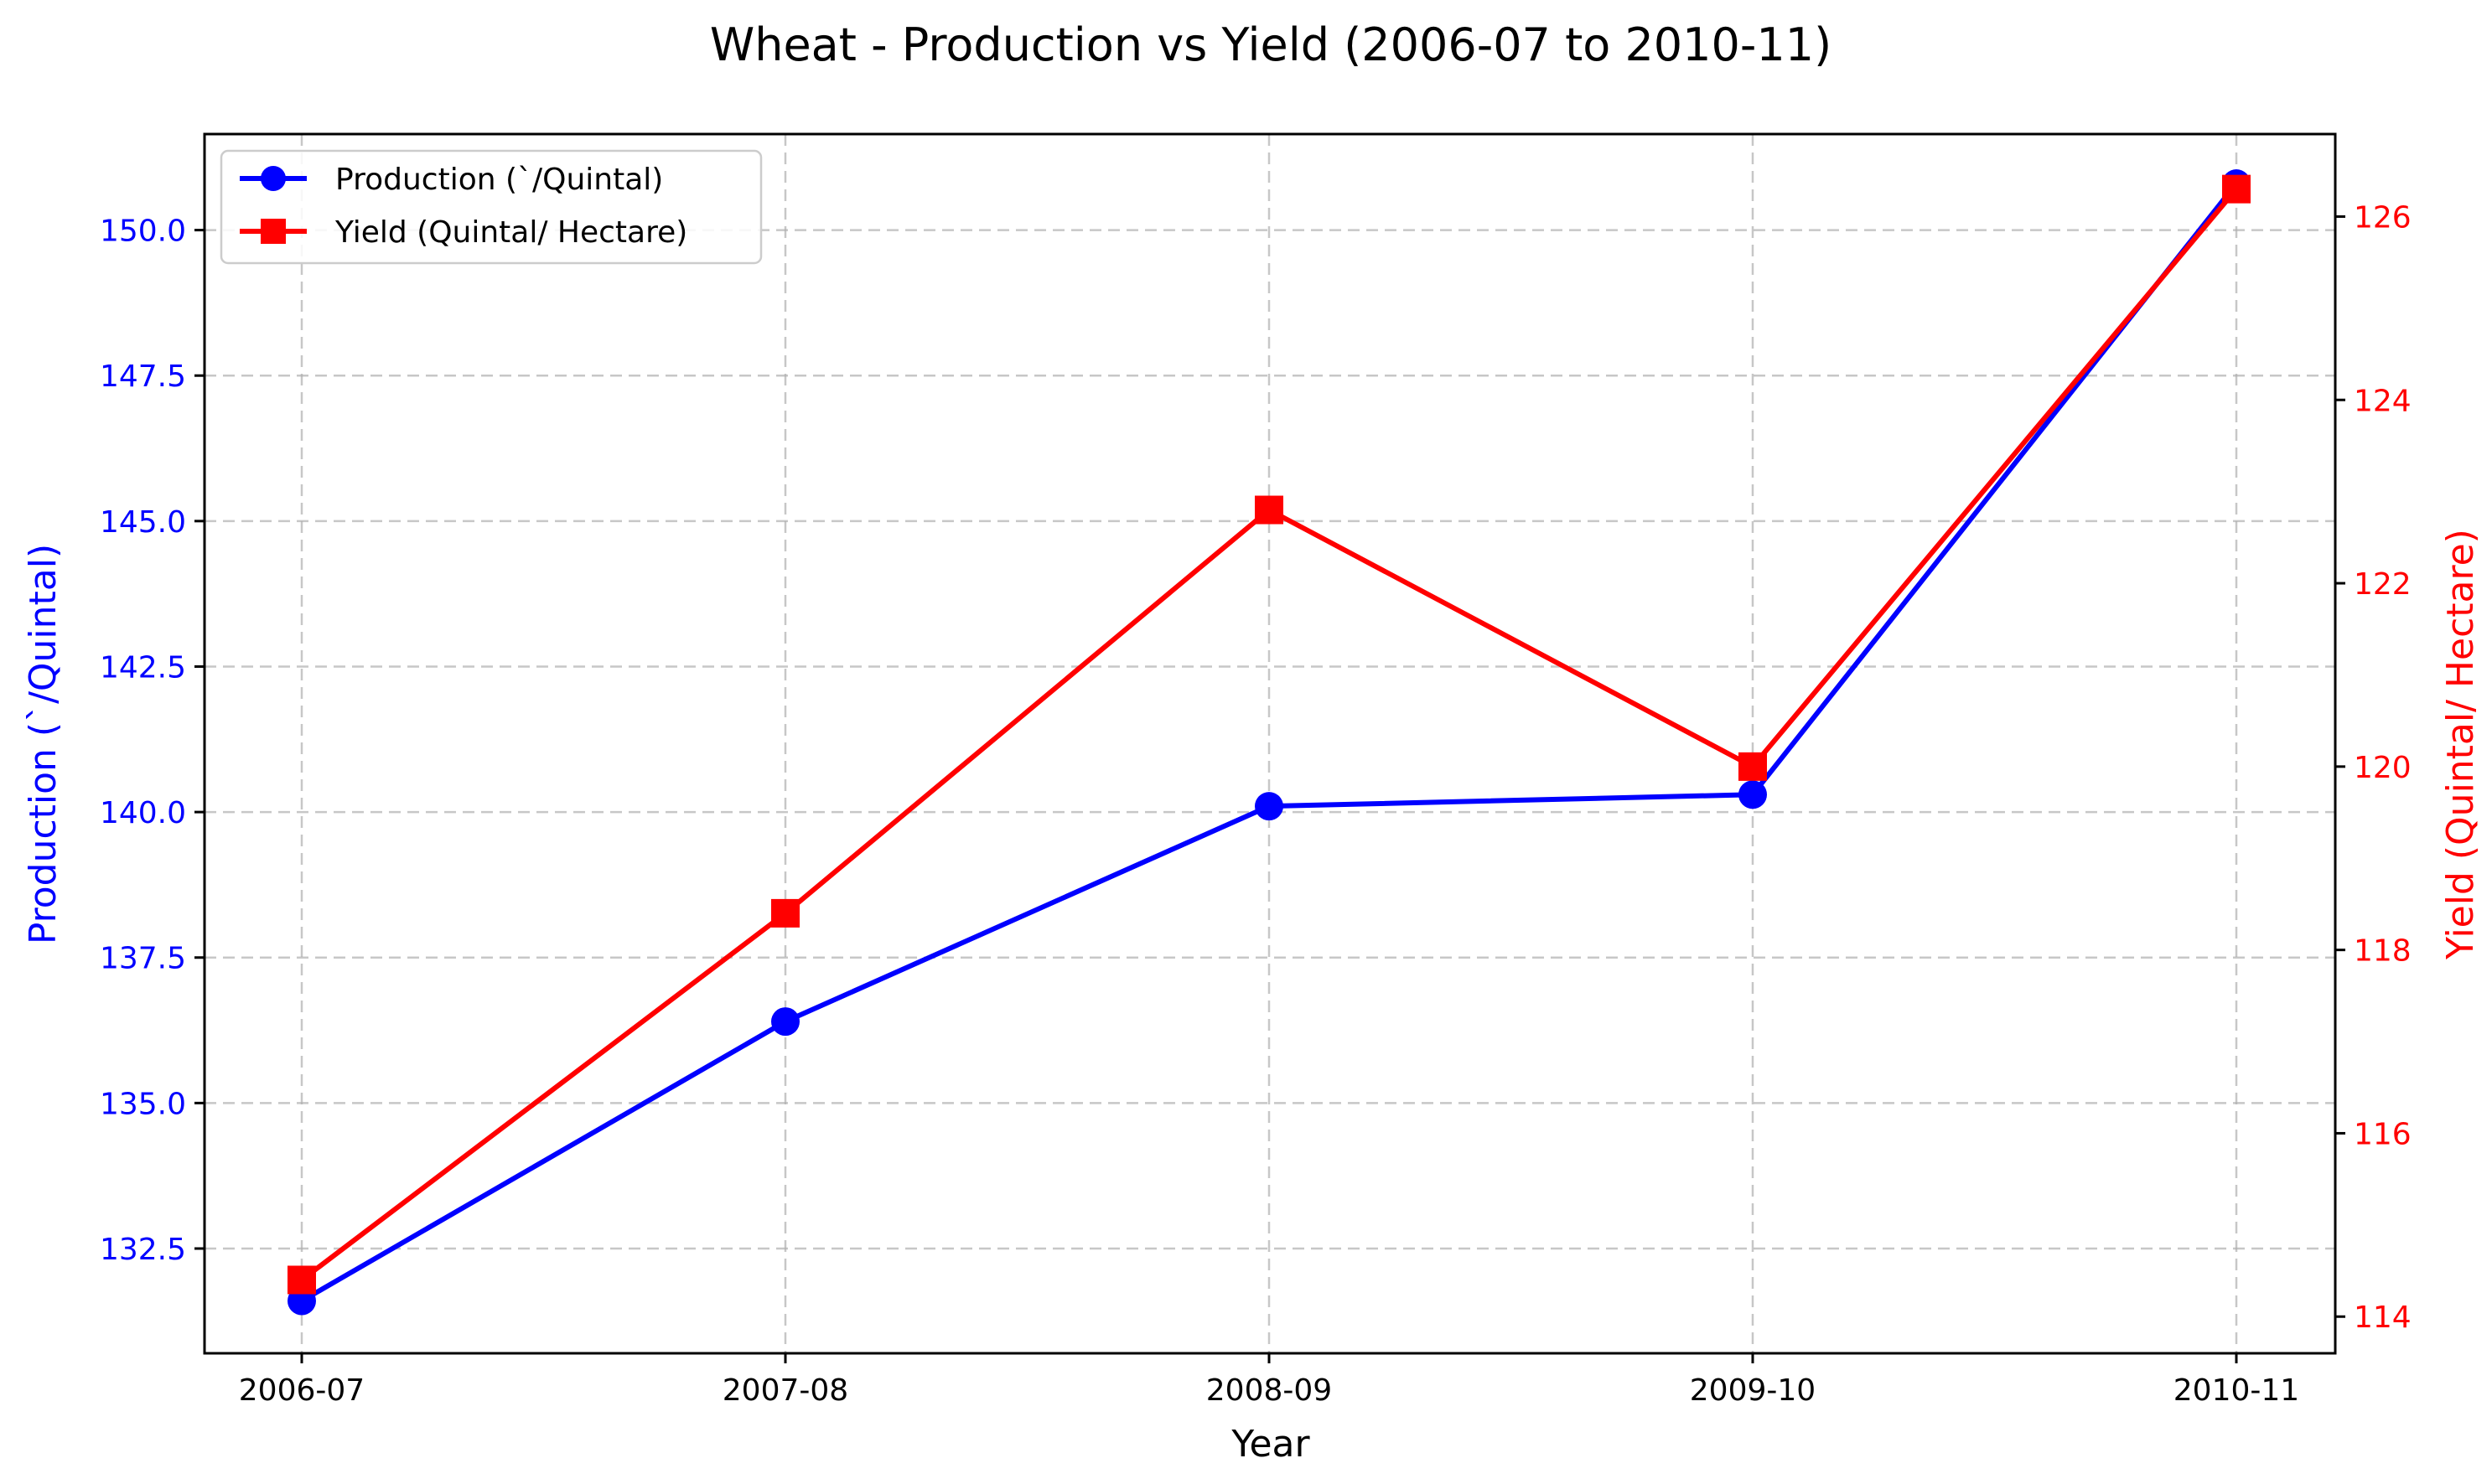 This screenshot has width=2492, height=1484. I want to click on x-tick-label: 2008-09, so click(1269, 1391).